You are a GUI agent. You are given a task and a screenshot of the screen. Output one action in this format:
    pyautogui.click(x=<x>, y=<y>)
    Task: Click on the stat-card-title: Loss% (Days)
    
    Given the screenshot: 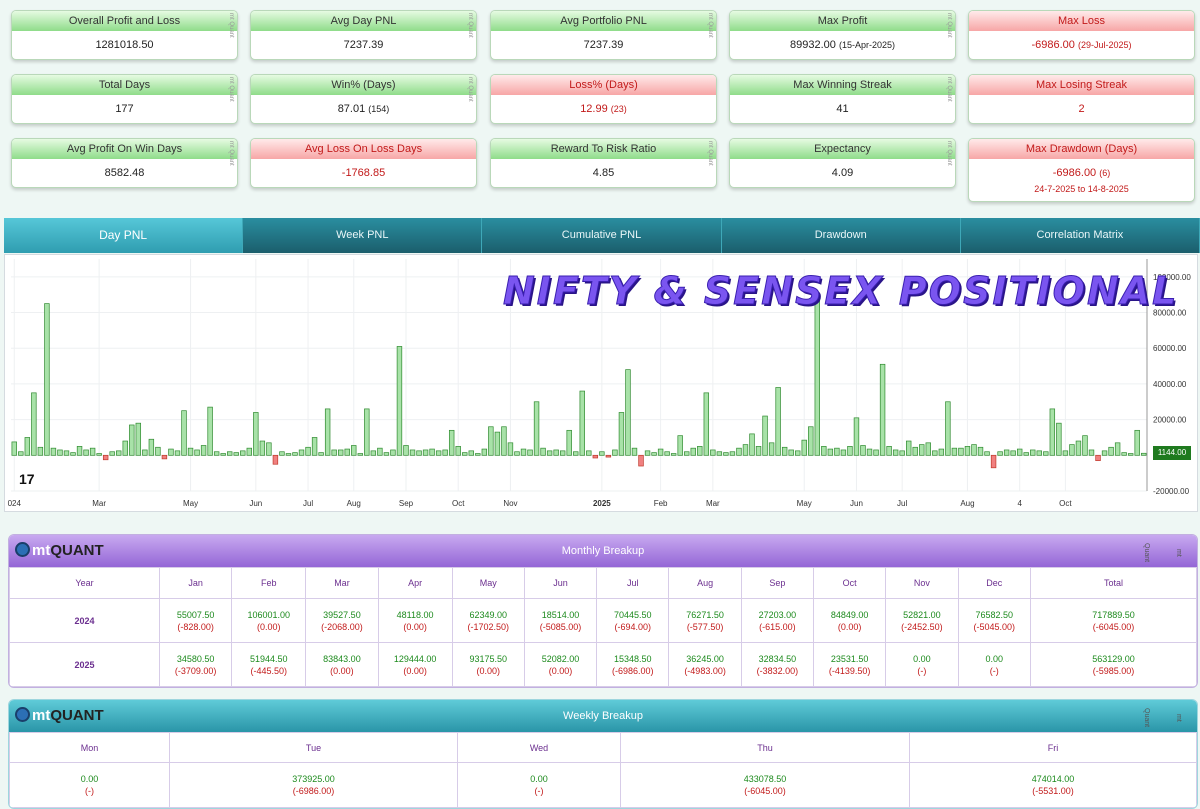 What is the action you would take?
    pyautogui.click(x=603, y=85)
    